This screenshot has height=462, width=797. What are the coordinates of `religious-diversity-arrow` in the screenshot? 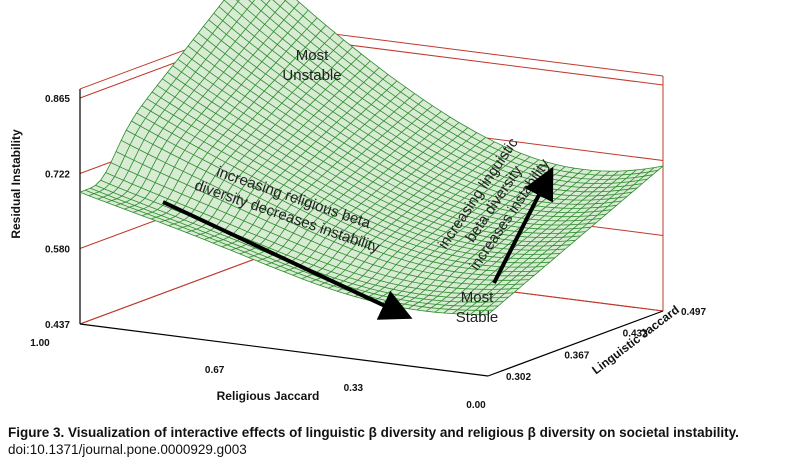 It's located at (287, 260).